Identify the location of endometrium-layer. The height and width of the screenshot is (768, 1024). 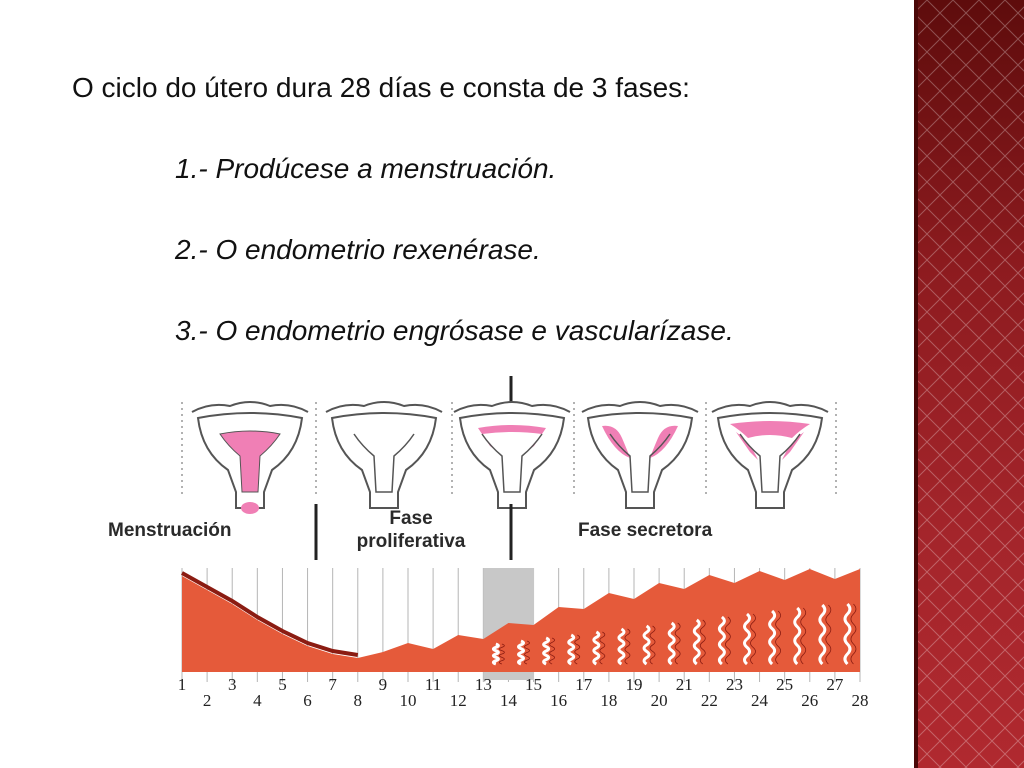
(521, 620).